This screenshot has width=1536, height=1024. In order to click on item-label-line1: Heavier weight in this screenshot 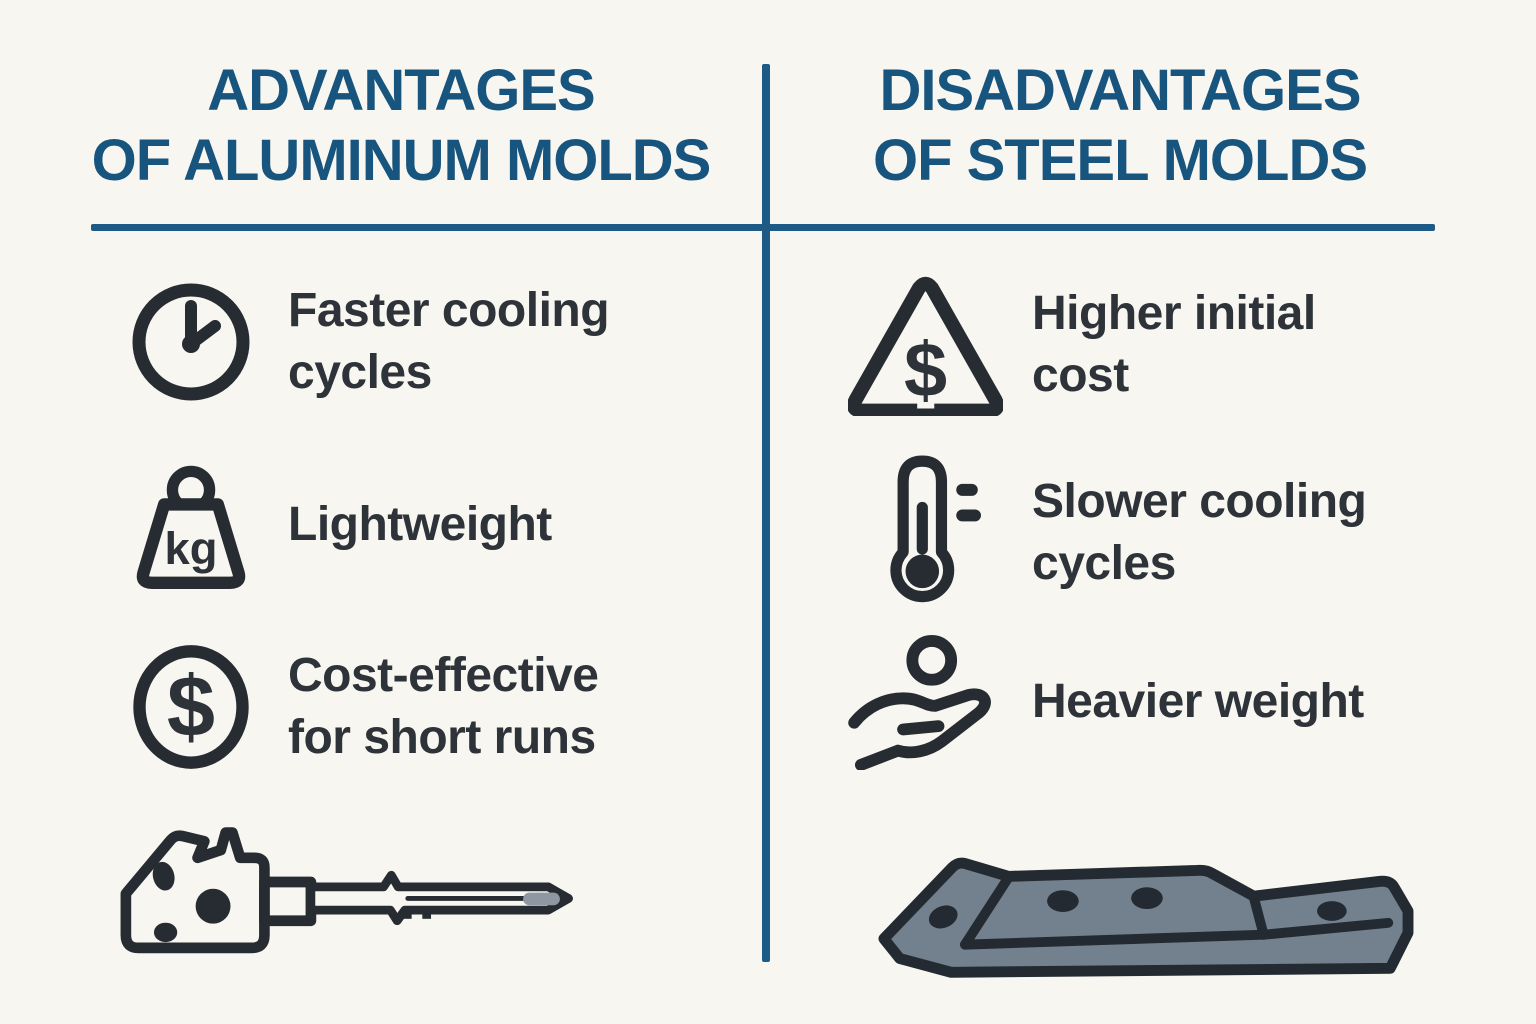, I will do `click(1198, 701)`.